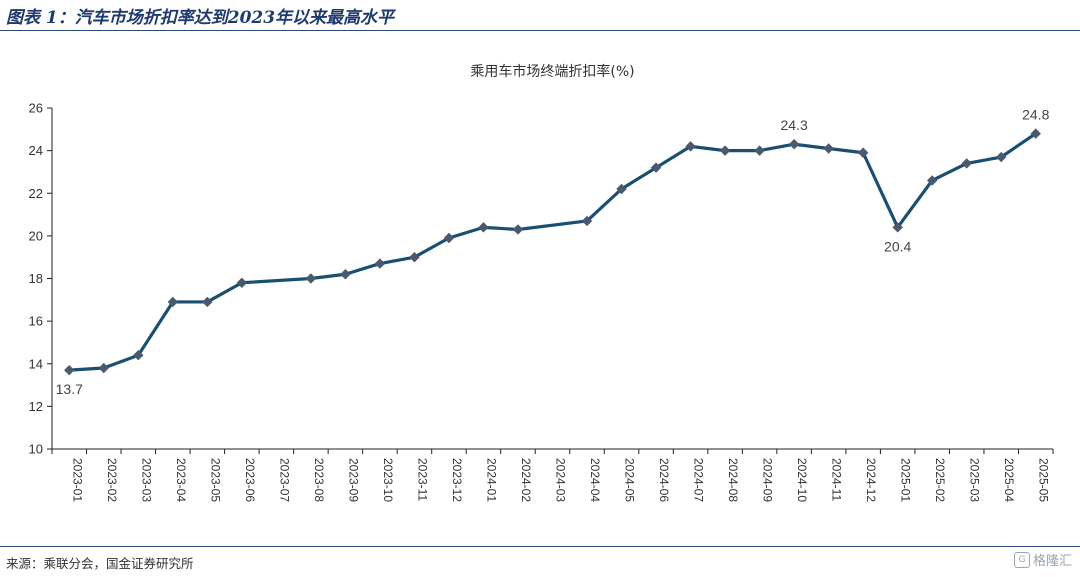 The height and width of the screenshot is (577, 1080). What do you see at coordinates (36, 449) in the screenshot?
I see `y-tick-label: 10` at bounding box center [36, 449].